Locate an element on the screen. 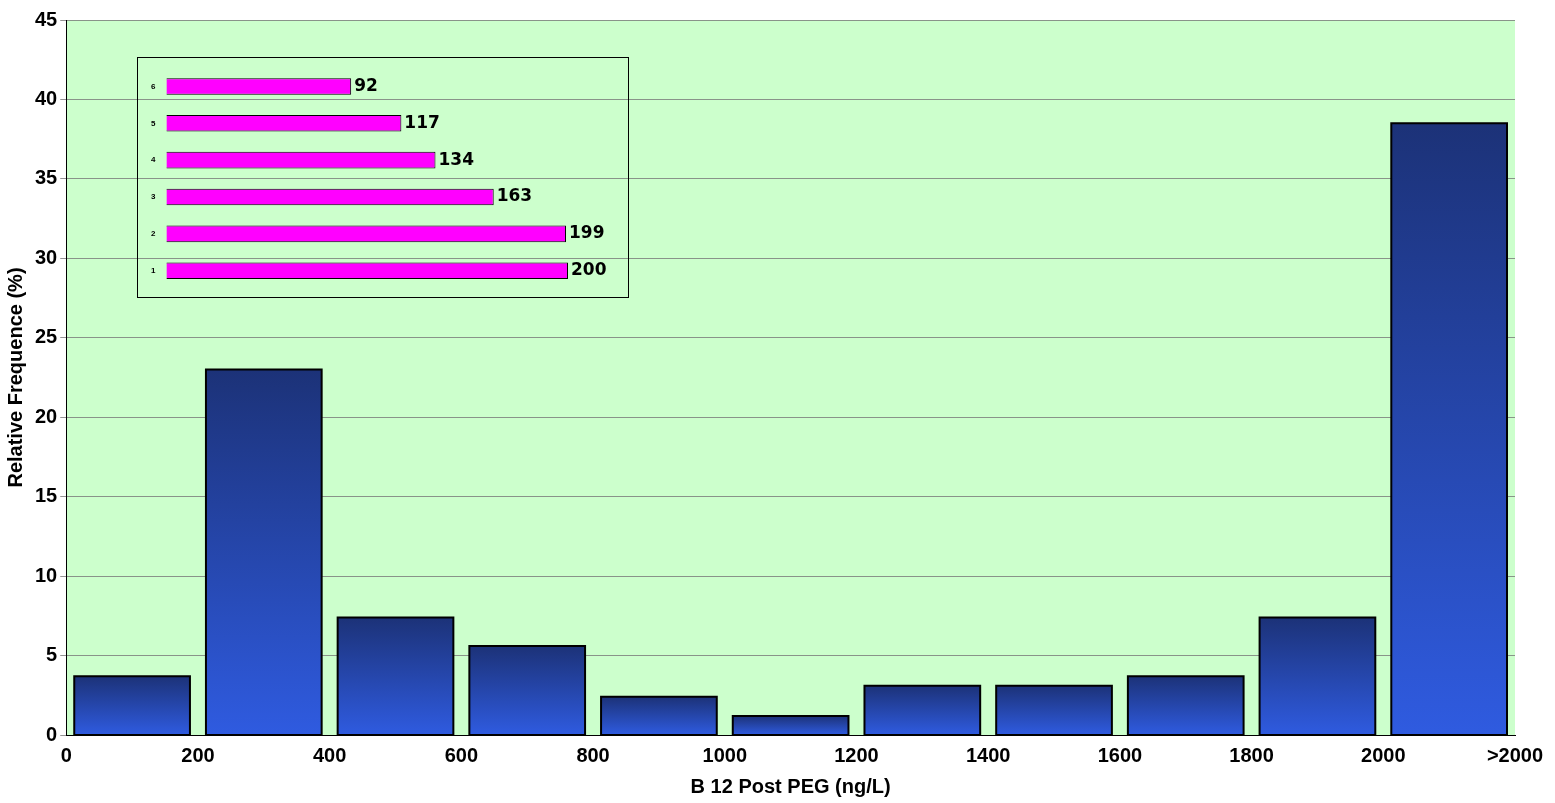 The height and width of the screenshot is (803, 1555). y-tick-label: 30 is located at coordinates (46, 256).